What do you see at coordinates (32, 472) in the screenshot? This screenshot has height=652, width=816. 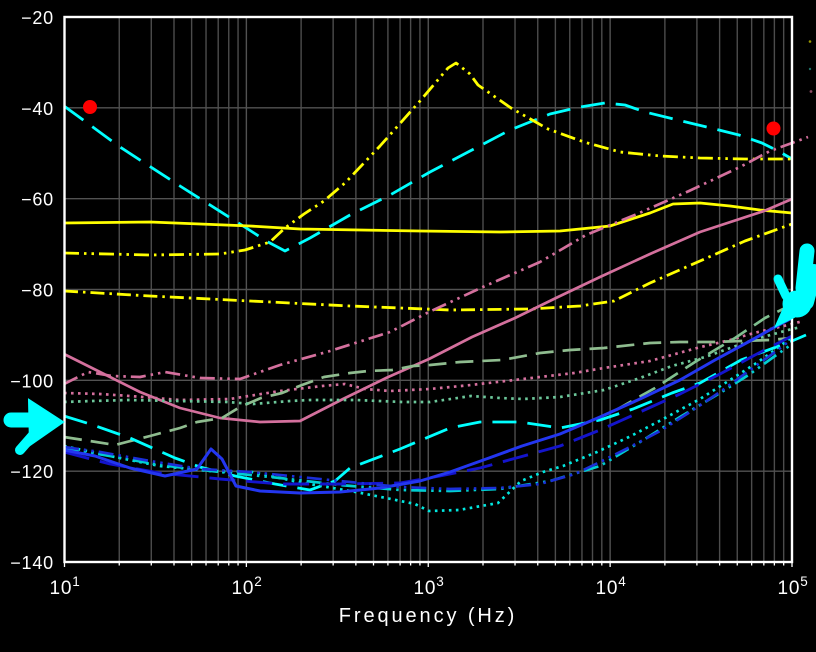 I see `svg-text: −120` at bounding box center [32, 472].